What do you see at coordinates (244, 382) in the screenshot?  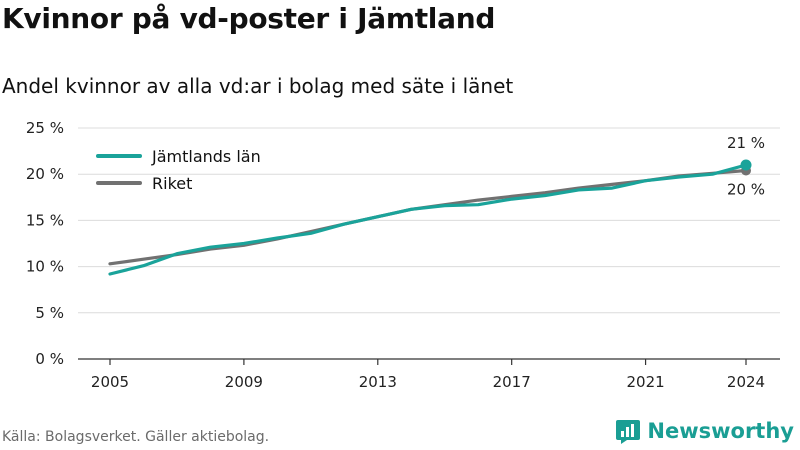 I see `x-tick-label-2009: 2009` at bounding box center [244, 382].